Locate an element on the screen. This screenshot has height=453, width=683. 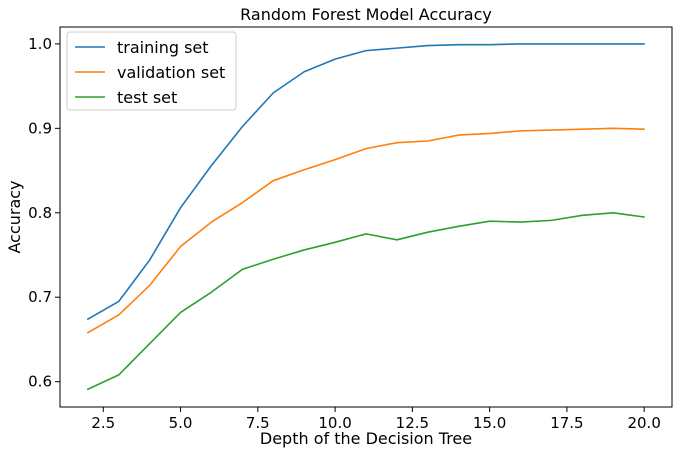
legend: training set validation set test set is located at coordinates (151, 71).